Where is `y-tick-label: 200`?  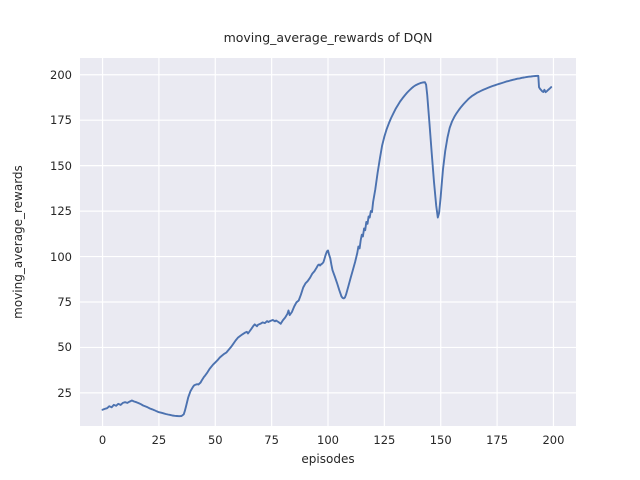
y-tick-label: 200 is located at coordinates (61, 74).